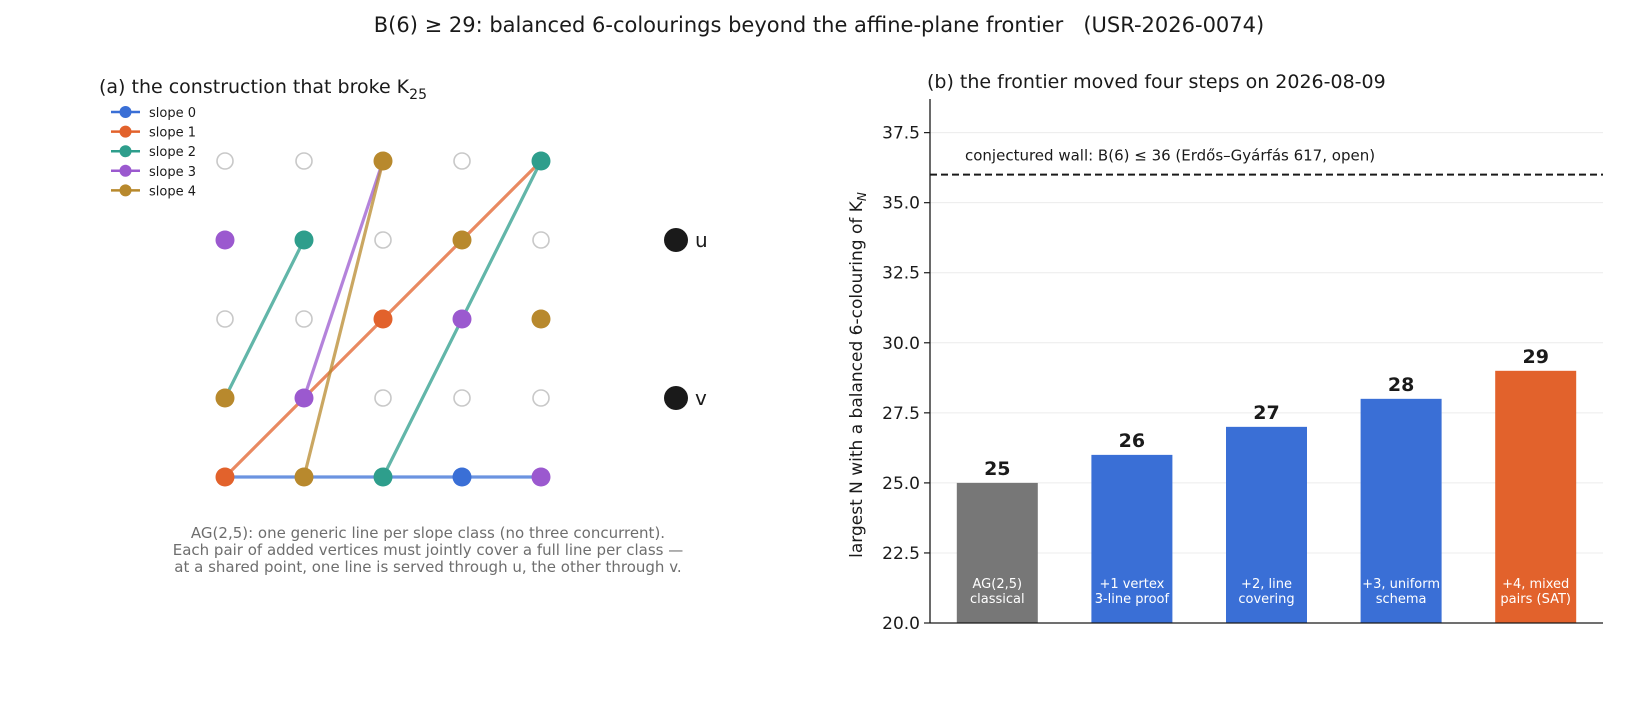  Describe the element at coordinates (997, 599) in the screenshot. I see `bar-category-label-0-1: classical` at that location.